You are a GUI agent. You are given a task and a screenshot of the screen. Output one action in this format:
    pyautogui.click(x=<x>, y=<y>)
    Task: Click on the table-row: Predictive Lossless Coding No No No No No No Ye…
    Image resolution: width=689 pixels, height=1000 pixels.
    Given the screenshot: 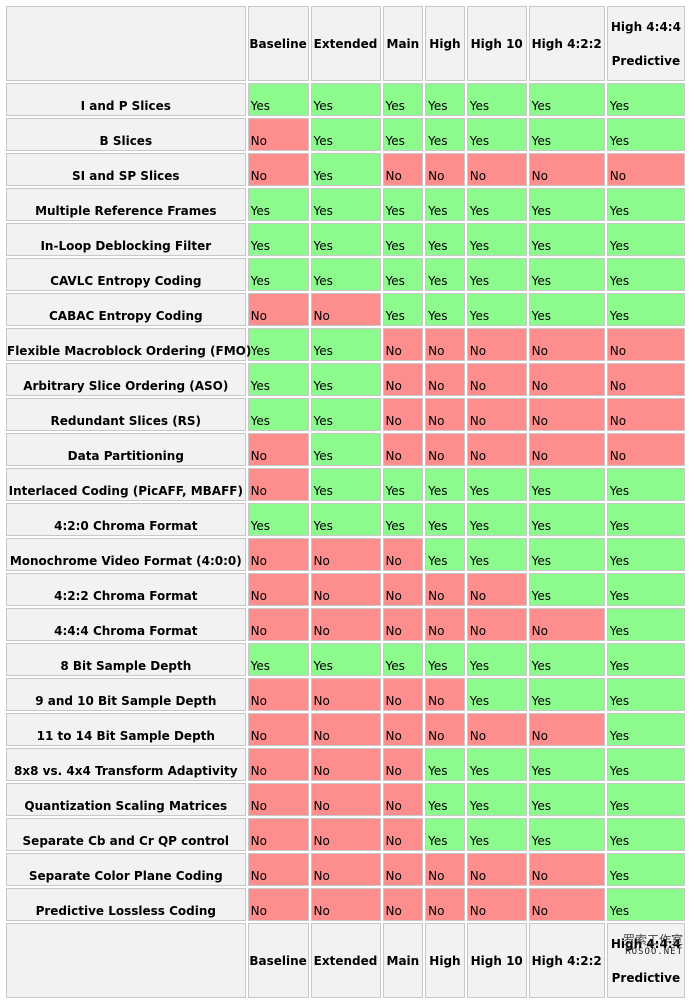 What is the action you would take?
    pyautogui.click(x=345, y=904)
    